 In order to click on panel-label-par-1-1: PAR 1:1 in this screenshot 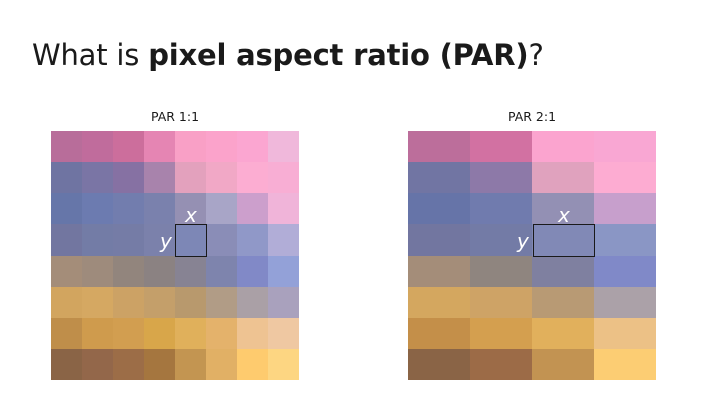, I will do `click(175, 116)`.